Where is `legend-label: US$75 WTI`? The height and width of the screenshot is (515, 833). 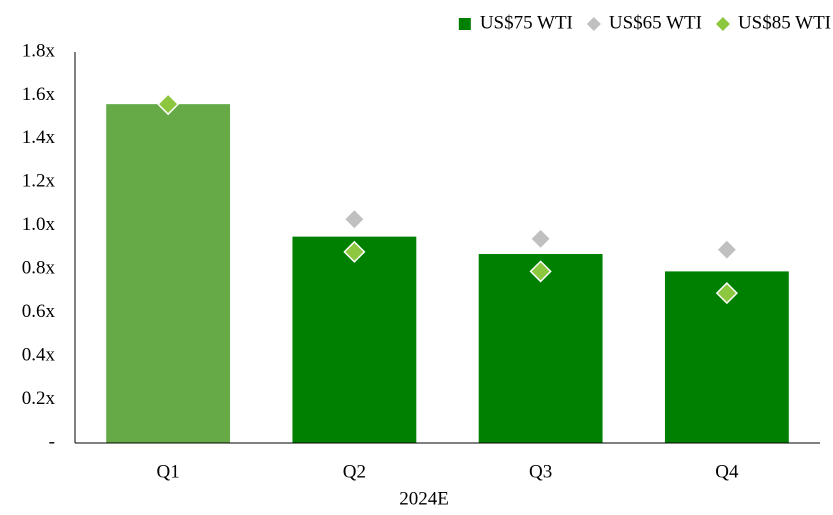 legend-label: US$75 WTI is located at coordinates (526, 22).